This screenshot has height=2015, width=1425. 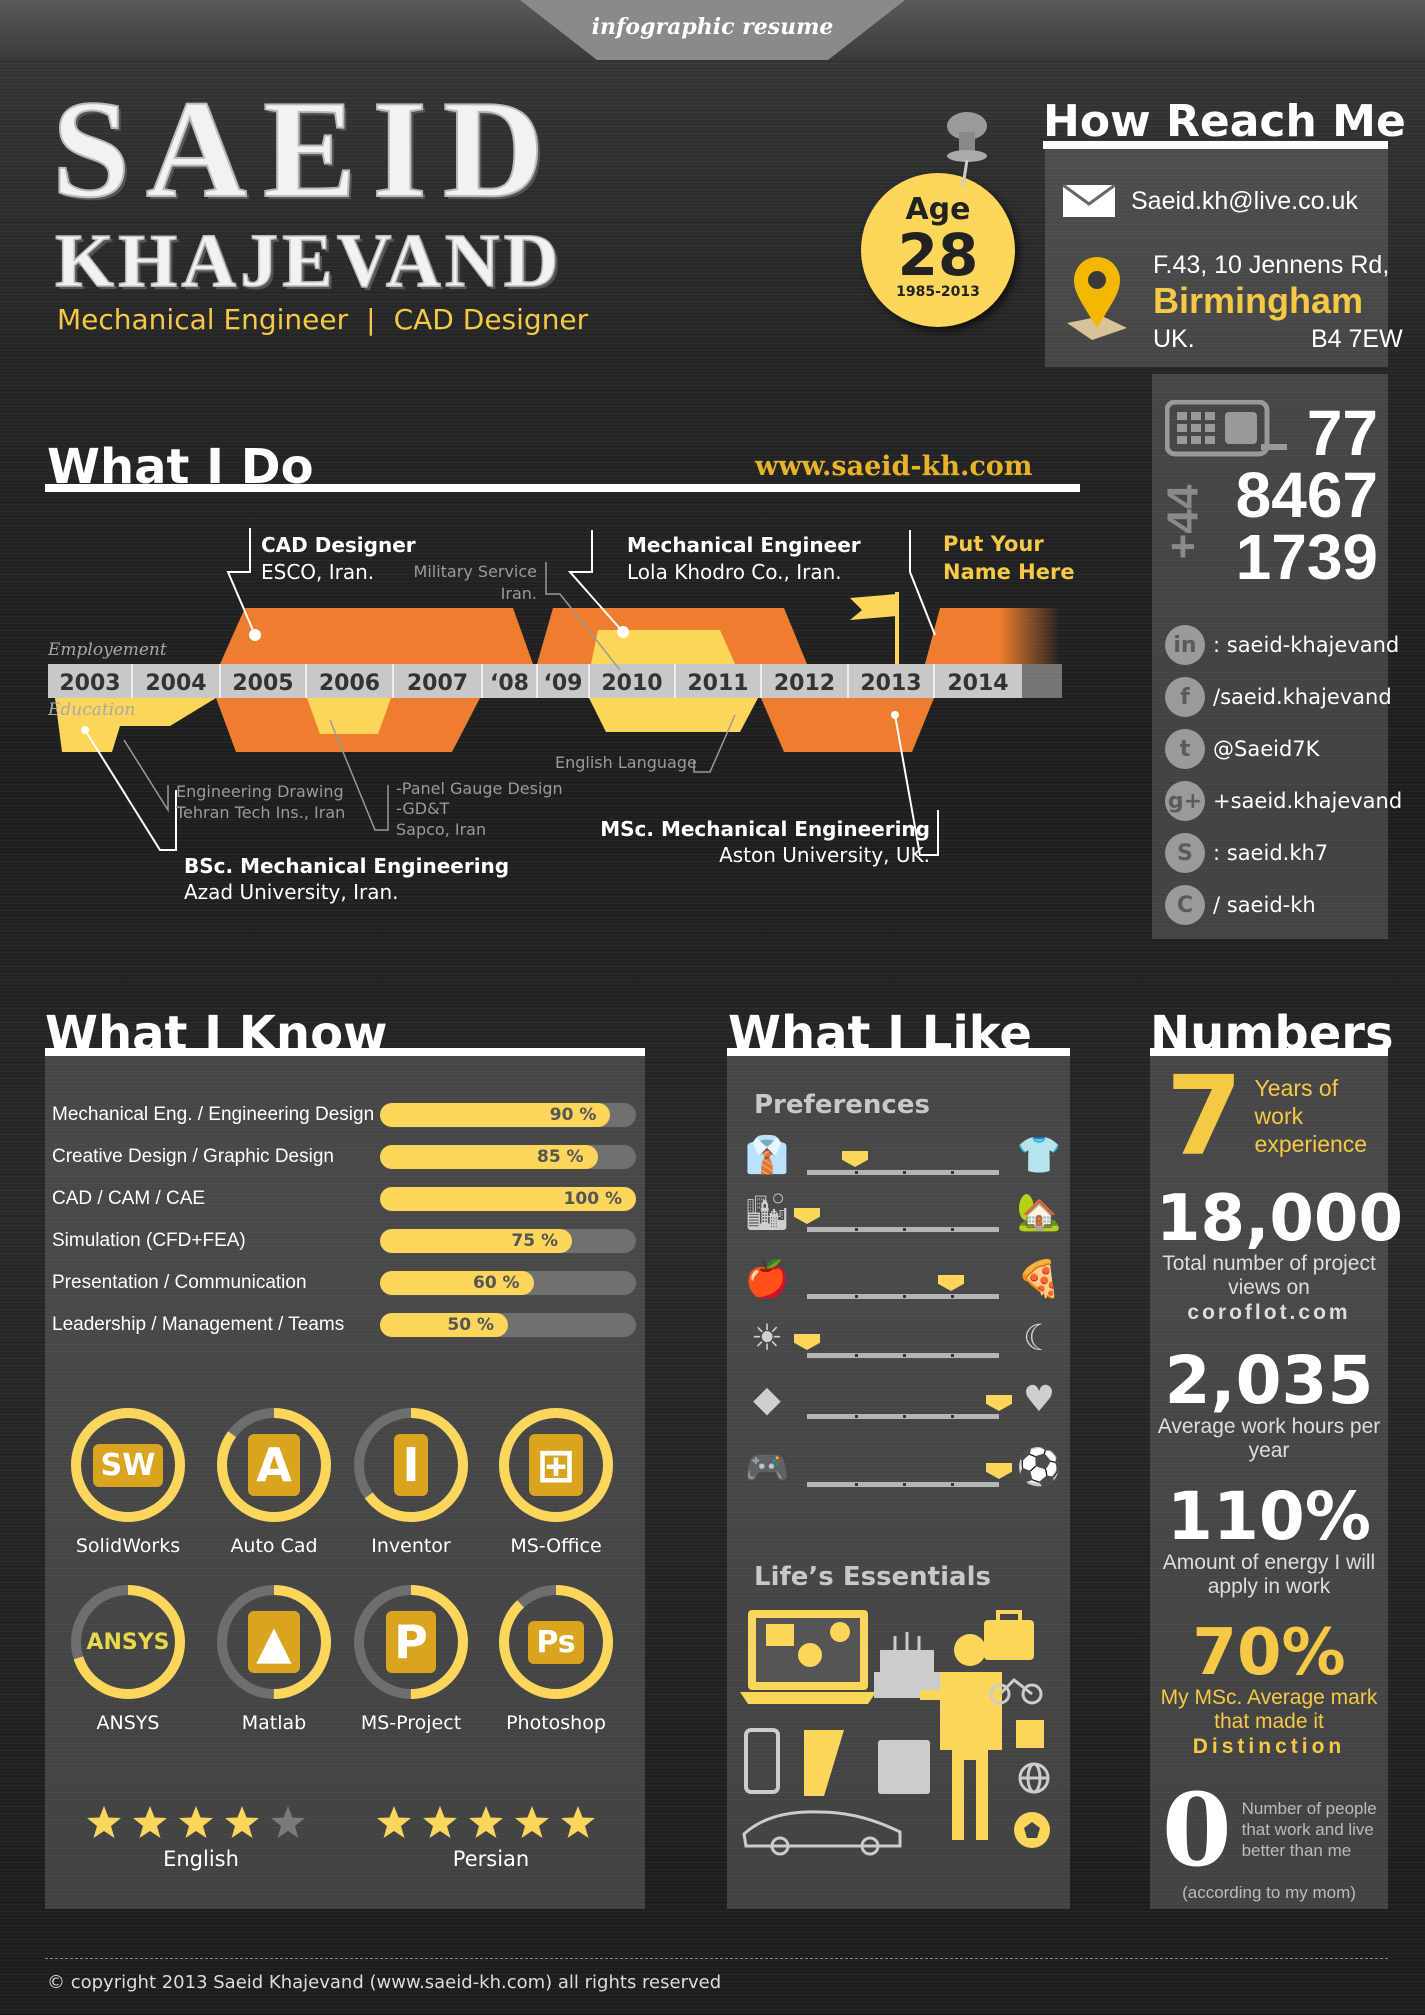 What do you see at coordinates (842, 1105) in the screenshot?
I see `preferences-title: Preferences` at bounding box center [842, 1105].